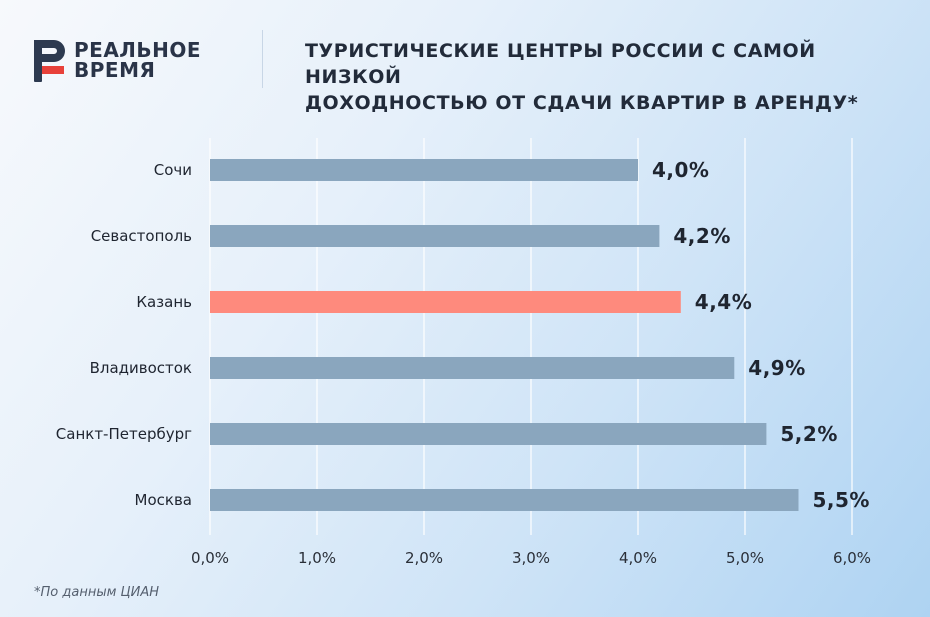  Describe the element at coordinates (115, 70) in the screenshot. I see `brand-line-2: ВРЕМЯ` at that location.